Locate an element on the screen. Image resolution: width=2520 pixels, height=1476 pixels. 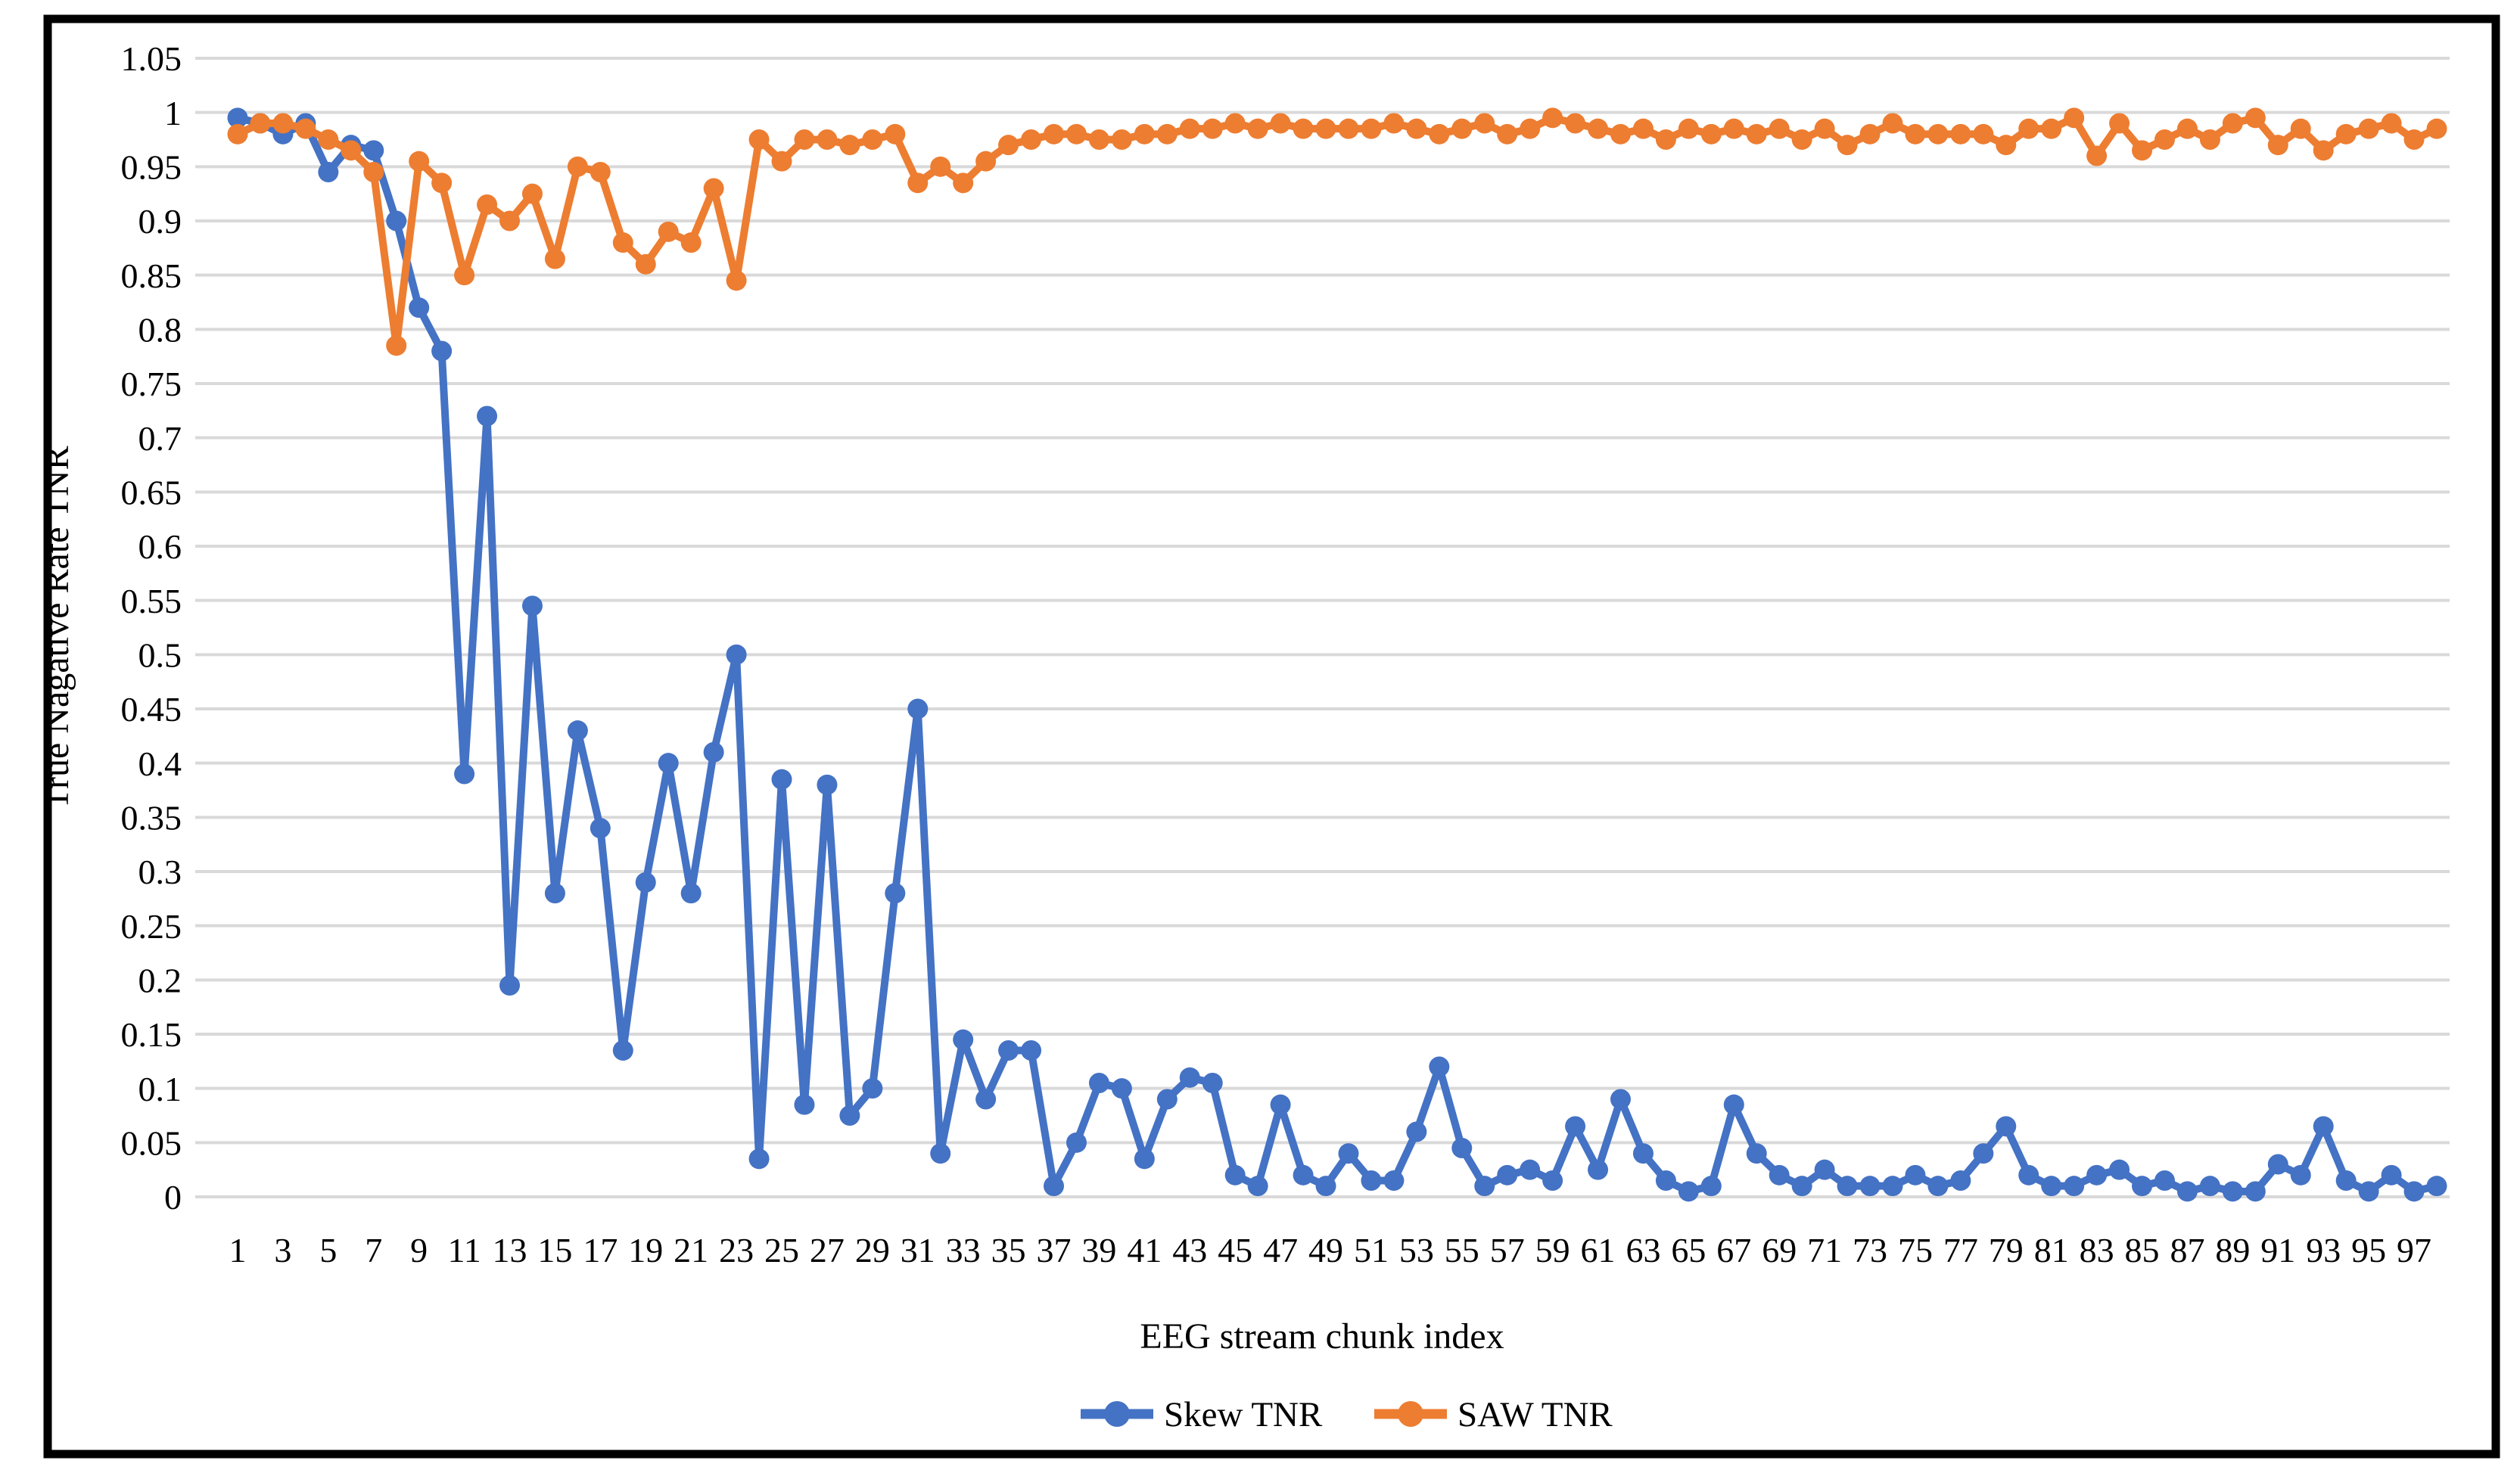
x-tick-label: 63 is located at coordinates (1643, 1250).